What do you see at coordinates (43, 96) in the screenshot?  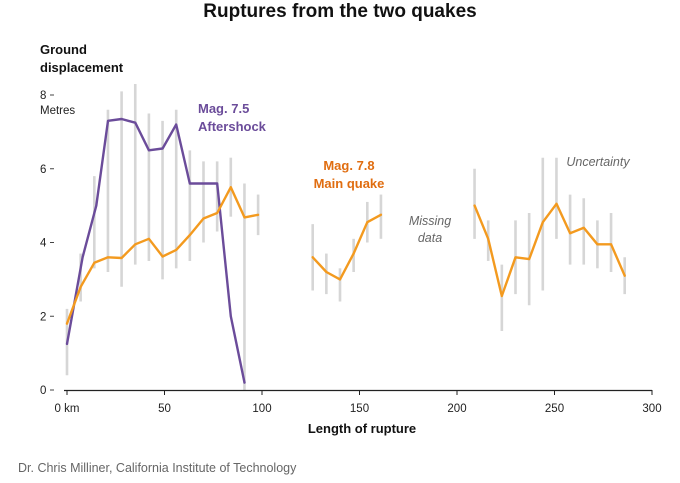 I see `y-tick-label: 8` at bounding box center [43, 96].